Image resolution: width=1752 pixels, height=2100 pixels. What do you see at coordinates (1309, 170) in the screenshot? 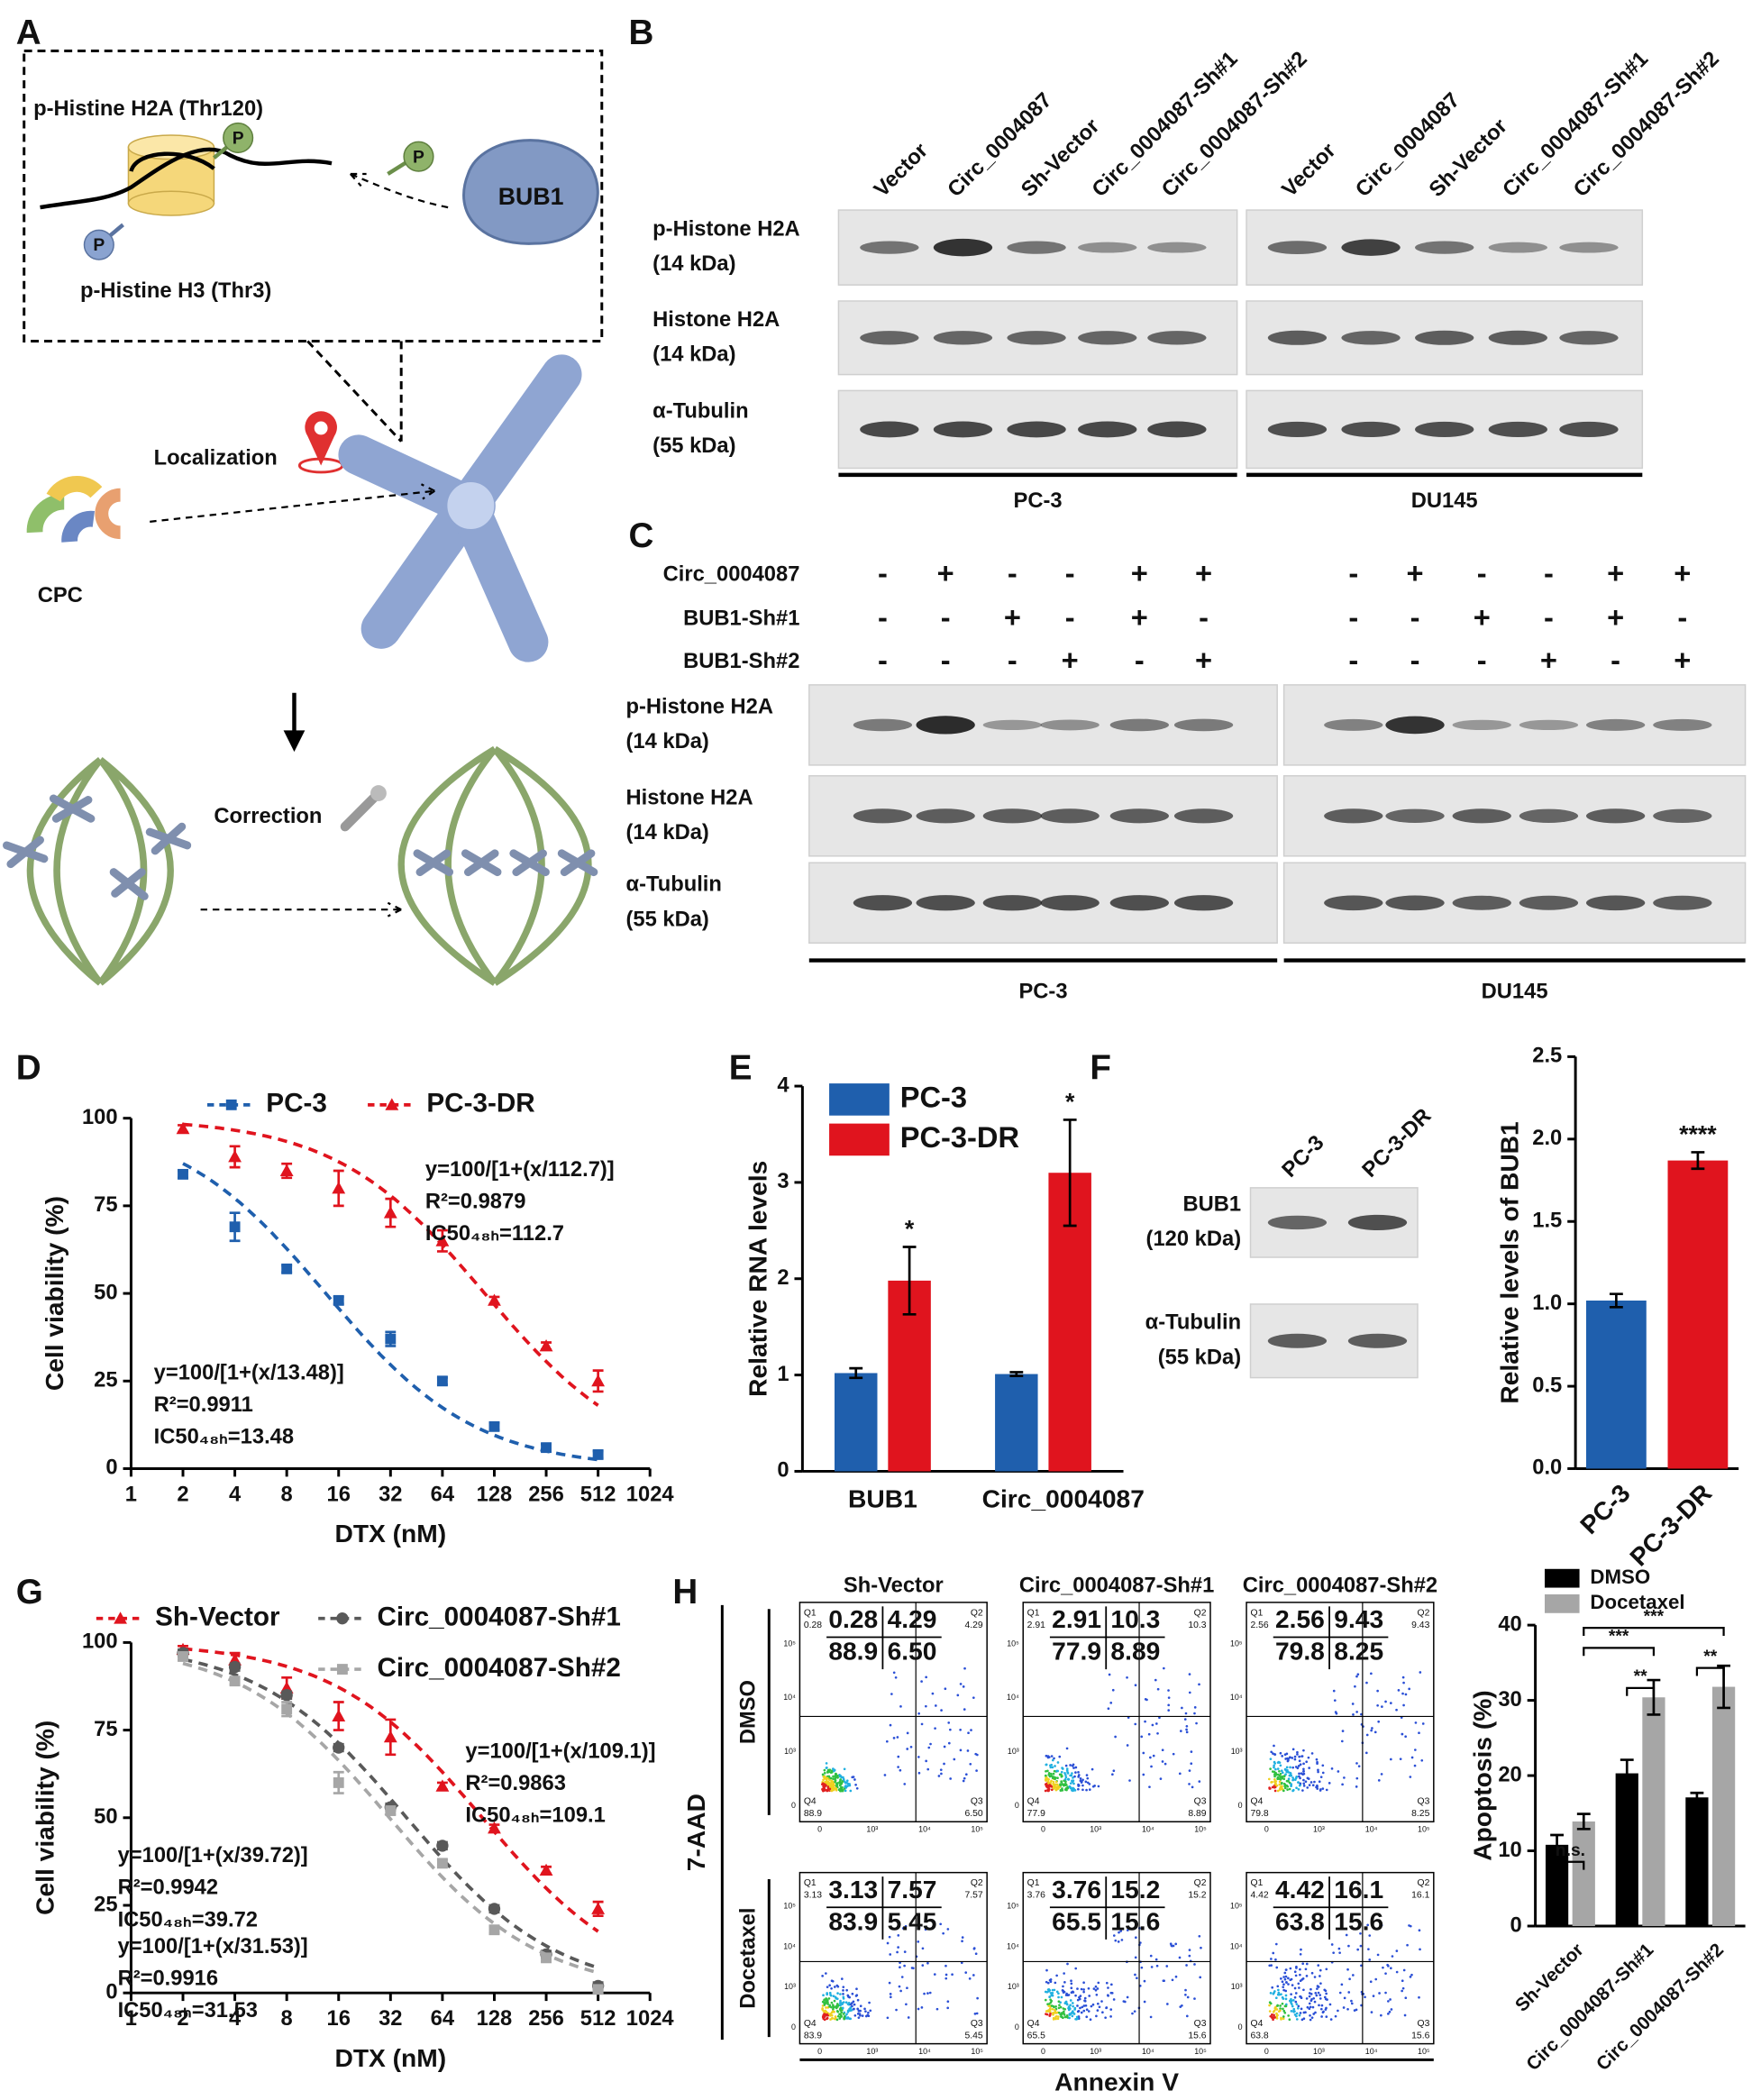
I see `lane-label: Vector` at bounding box center [1309, 170].